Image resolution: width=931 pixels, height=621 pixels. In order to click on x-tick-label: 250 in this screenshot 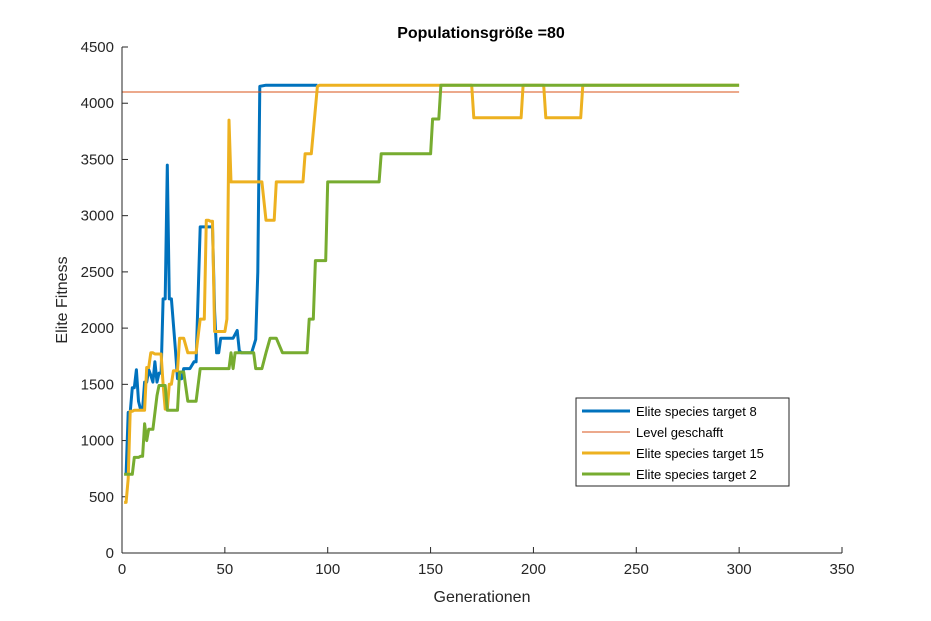, I will do `click(636, 569)`.